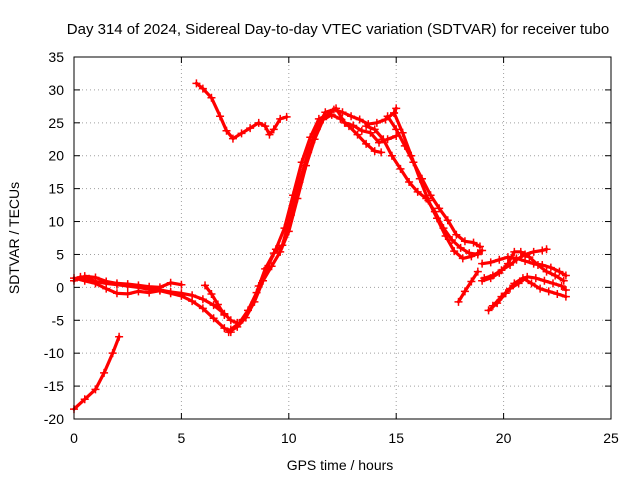 This screenshot has height=480, width=640. I want to click on series-seg-rise-c, so click(327, 197).